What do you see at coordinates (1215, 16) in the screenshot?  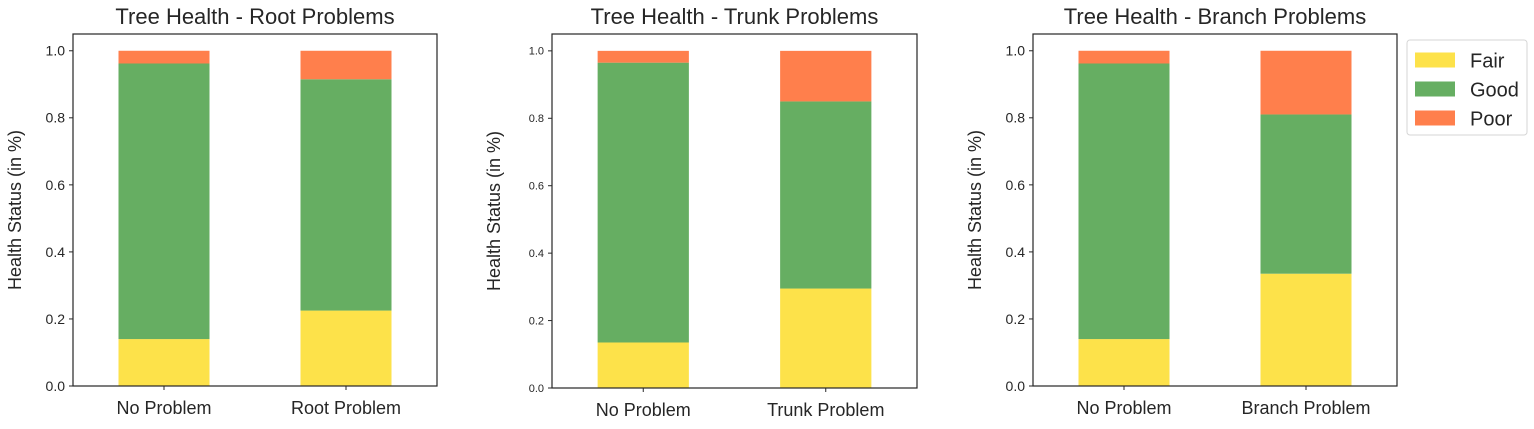 I see `chart-title: Tree Health - Branch Problems` at bounding box center [1215, 16].